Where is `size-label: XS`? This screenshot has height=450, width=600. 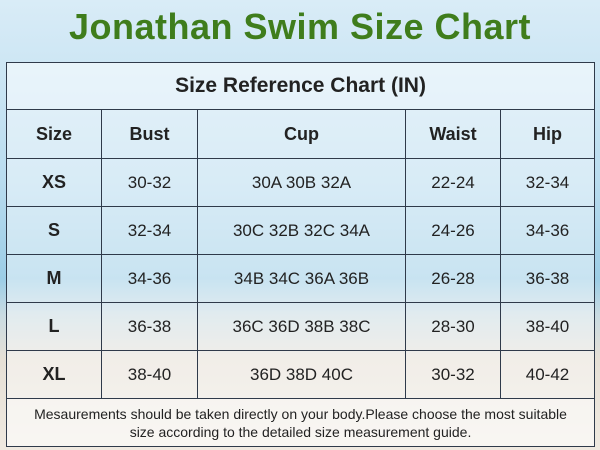
size-label: XS is located at coordinates (54, 182).